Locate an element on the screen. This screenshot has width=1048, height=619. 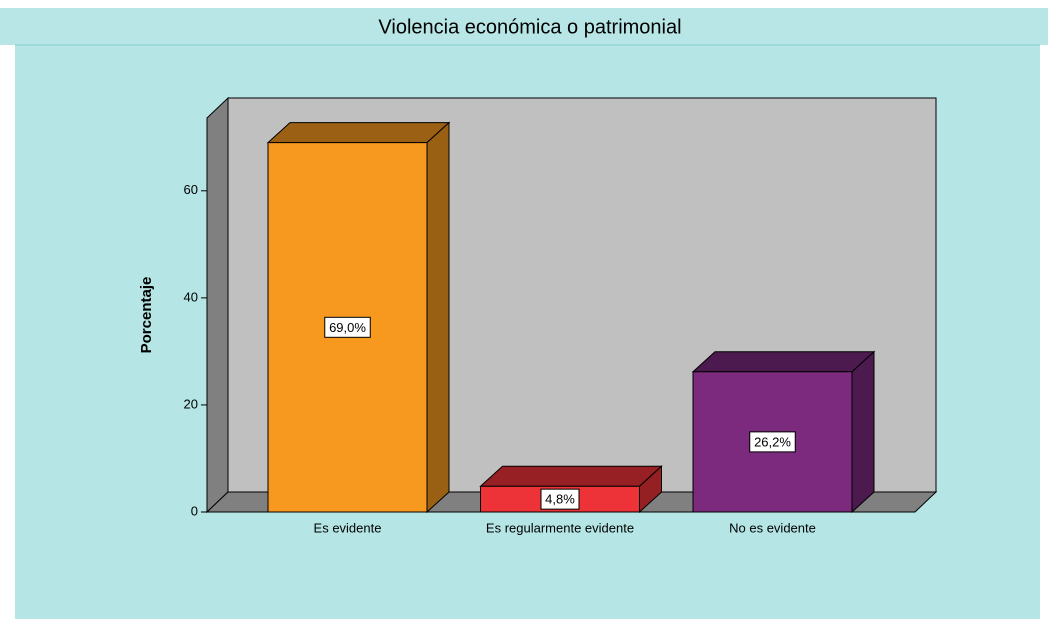
x-tick-label: Es regularmente evidente is located at coordinates (560, 527).